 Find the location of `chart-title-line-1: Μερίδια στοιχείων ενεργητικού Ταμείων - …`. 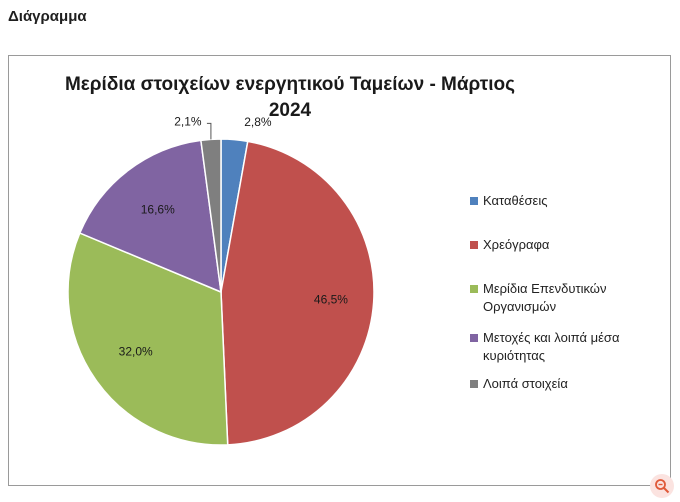

chart-title-line-1: Μερίδια στοιχείων ενεργητικού Ταμείων - … is located at coordinates (290, 84).